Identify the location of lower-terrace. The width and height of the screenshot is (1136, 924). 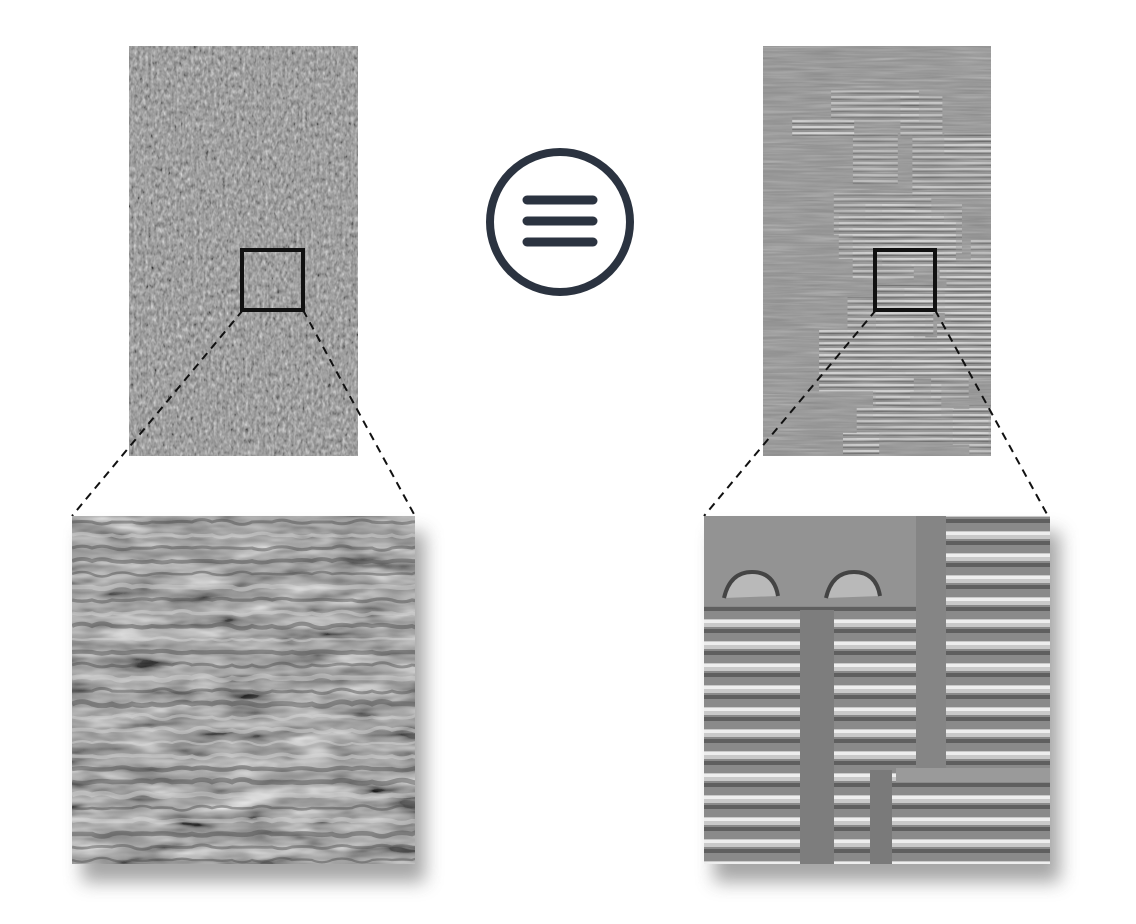
(973, 822).